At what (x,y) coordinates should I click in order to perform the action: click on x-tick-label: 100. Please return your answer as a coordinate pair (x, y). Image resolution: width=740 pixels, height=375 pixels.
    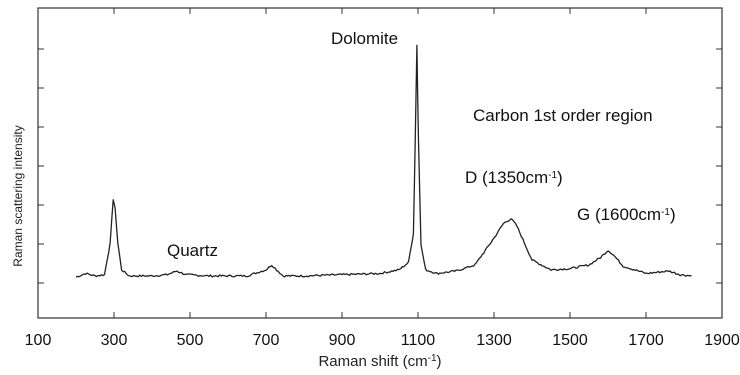
    Looking at the image, I should click on (38, 340).